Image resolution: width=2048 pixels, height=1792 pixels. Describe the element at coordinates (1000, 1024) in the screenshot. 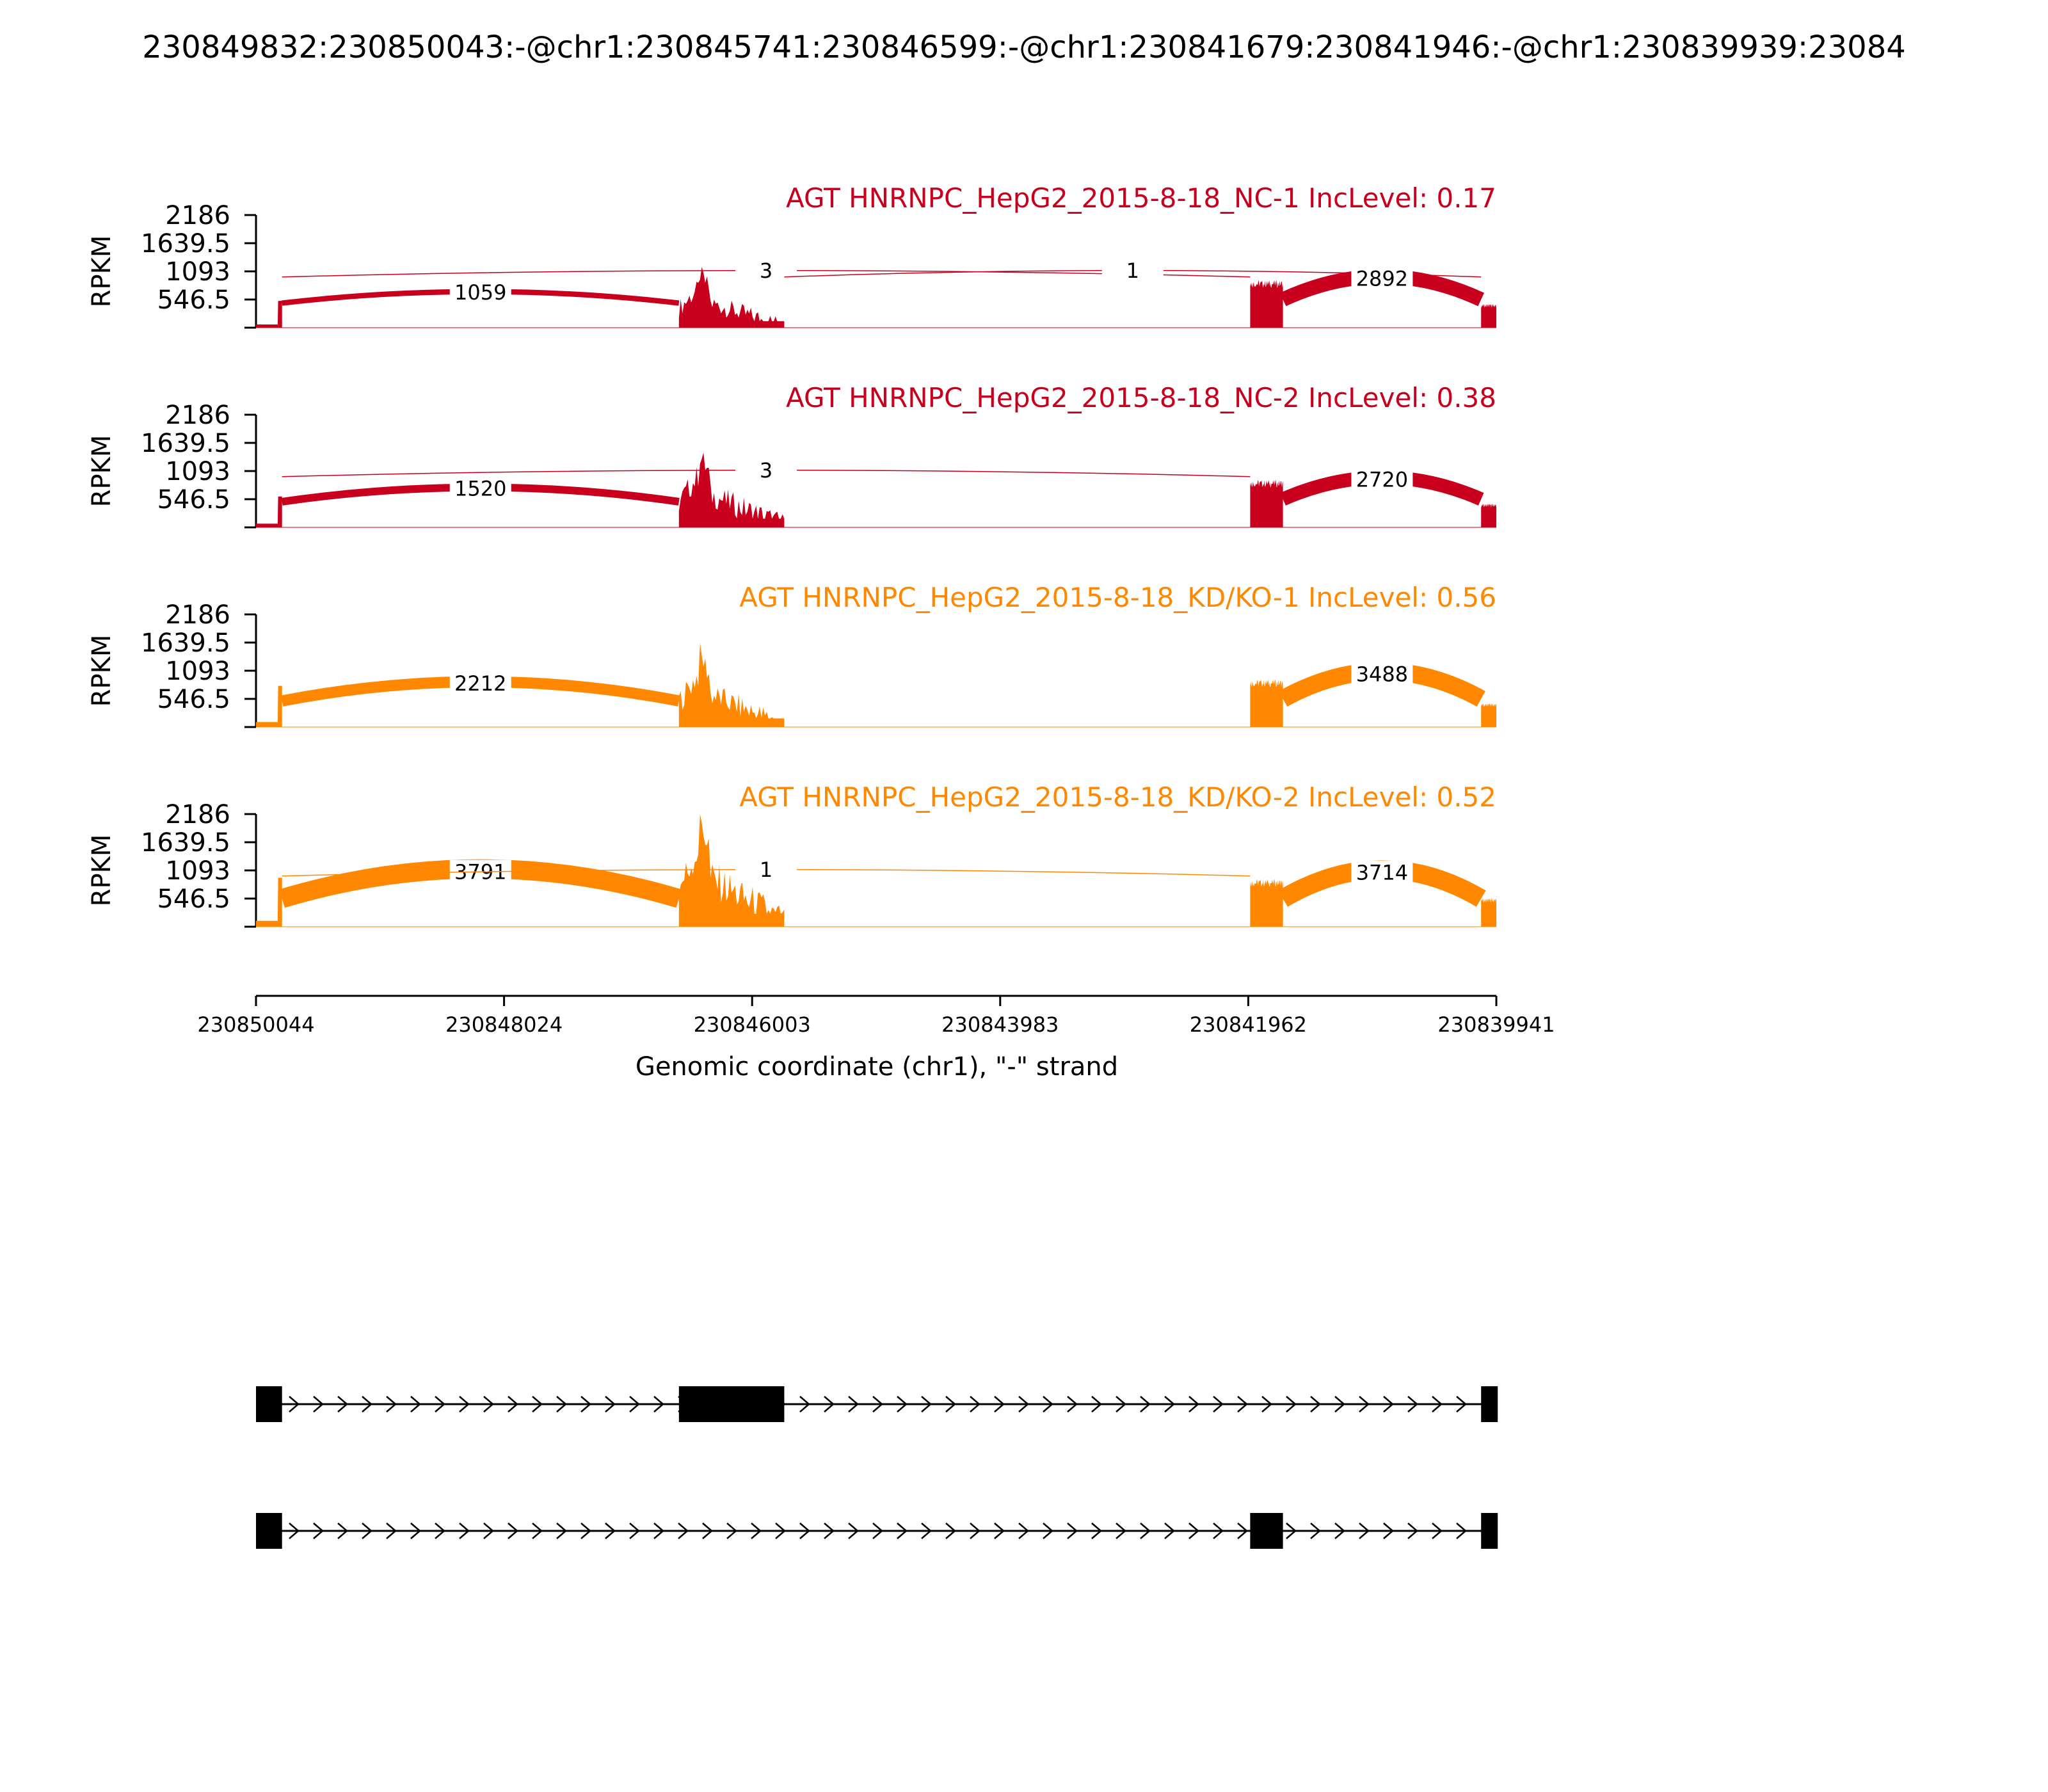

I see `x-tick-label: 230843983` at that location.